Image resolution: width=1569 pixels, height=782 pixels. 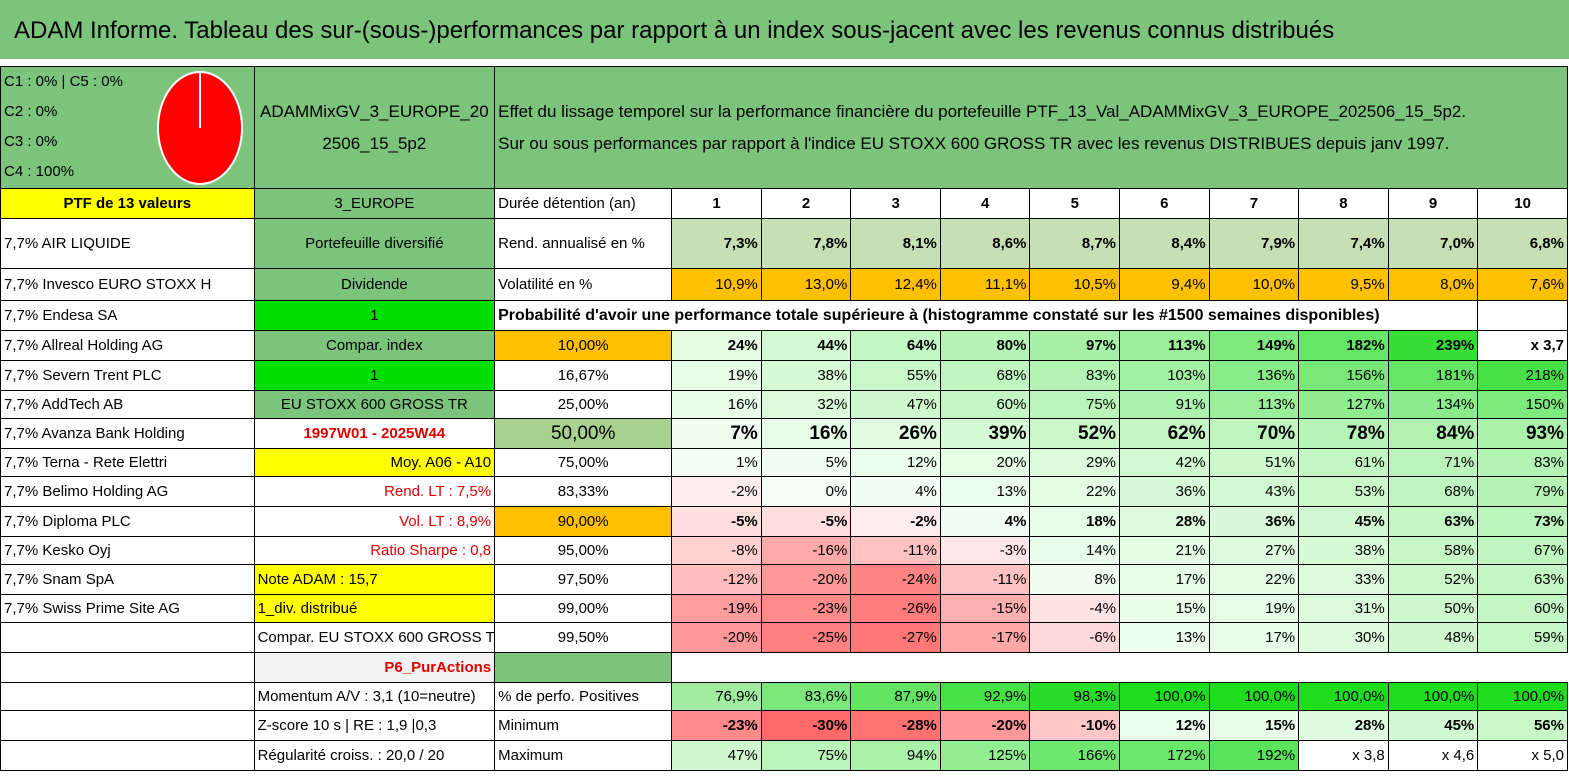 I want to click on positives-value: 76,9%, so click(x=716, y=696).